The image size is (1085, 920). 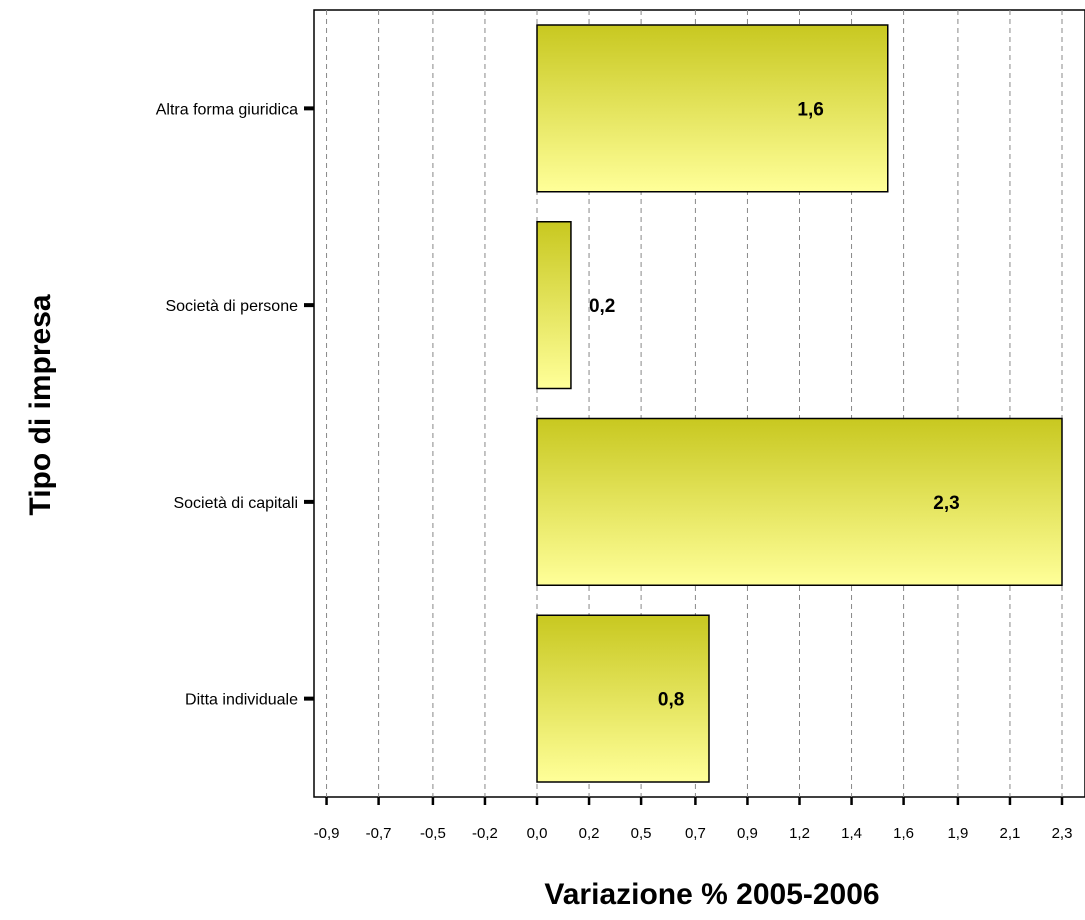 What do you see at coordinates (799, 833) in the screenshot?
I see `x-tick-label: 1,2` at bounding box center [799, 833].